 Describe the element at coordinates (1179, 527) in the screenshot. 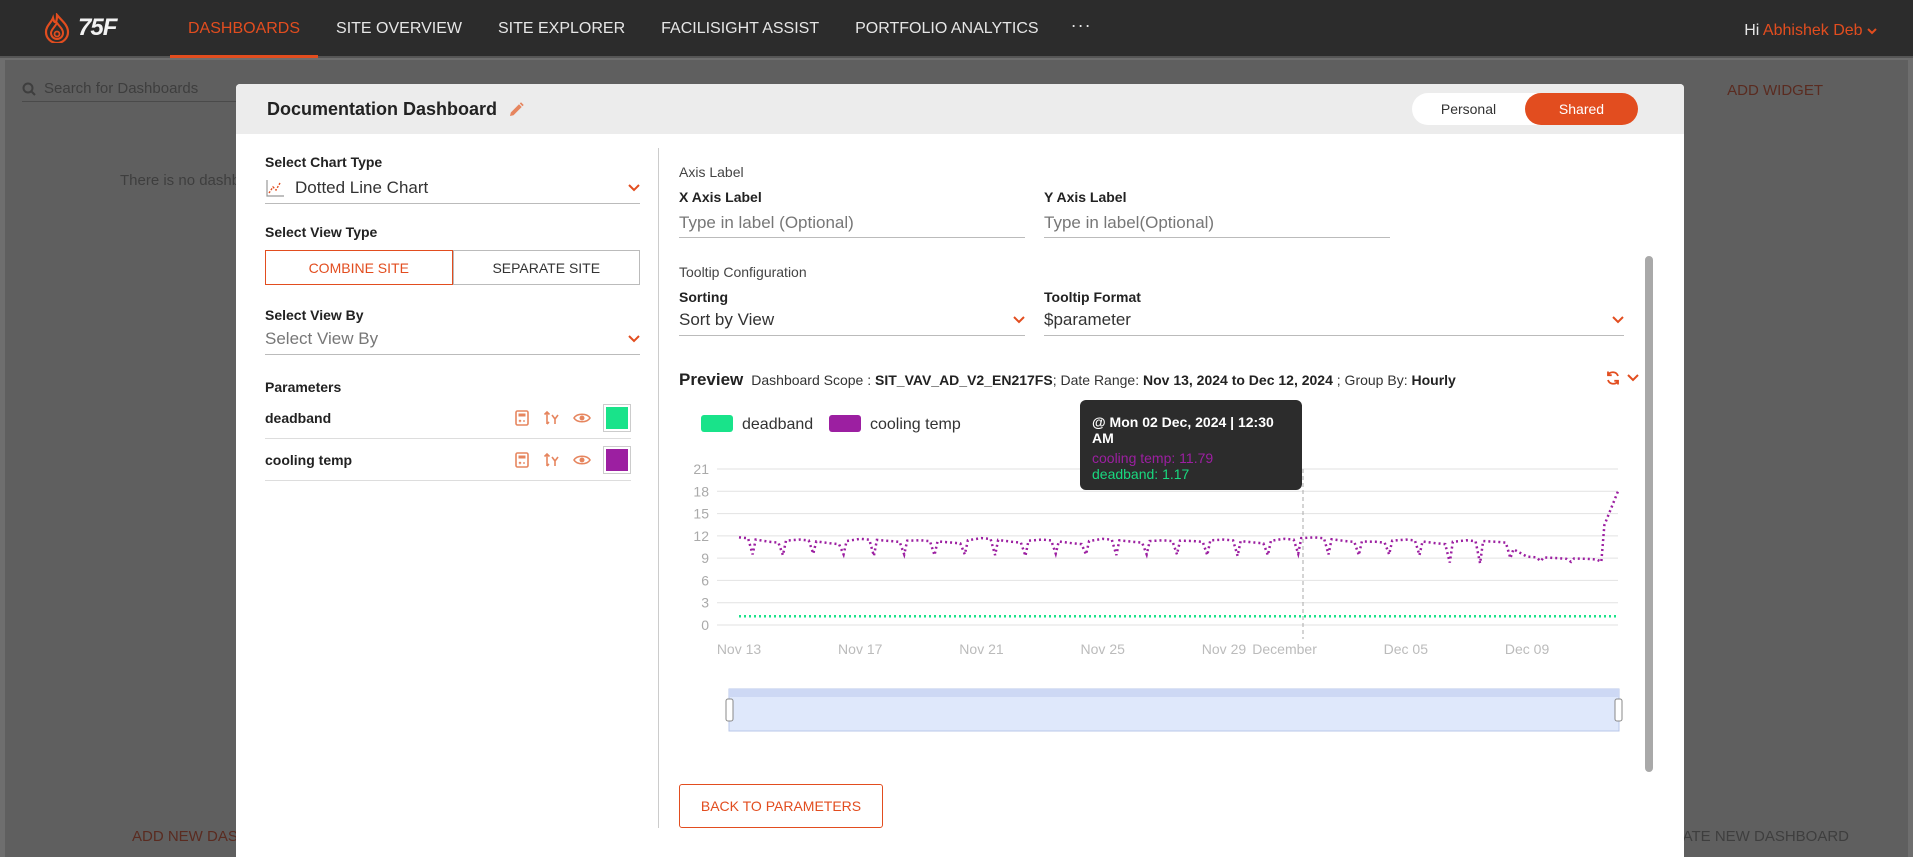

I see `series-line-cooling-temp` at that location.